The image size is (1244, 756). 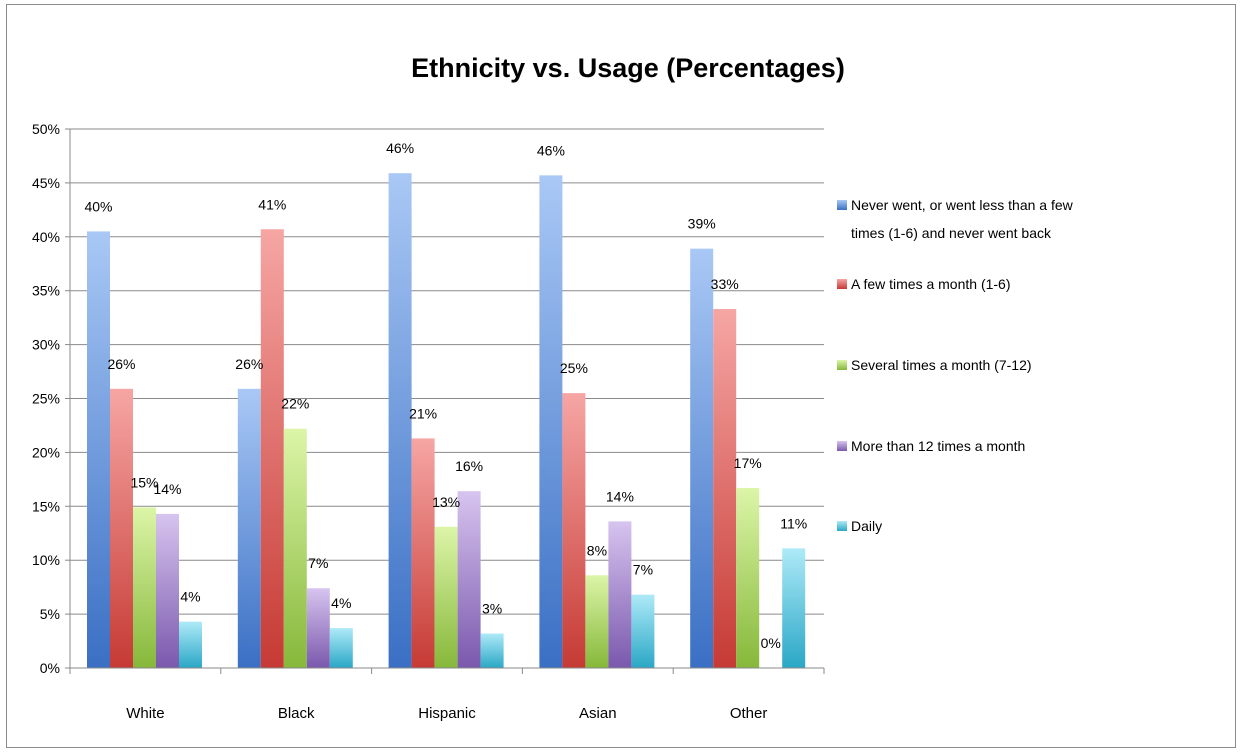 I want to click on legend-item: Daily, so click(x=859, y=526).